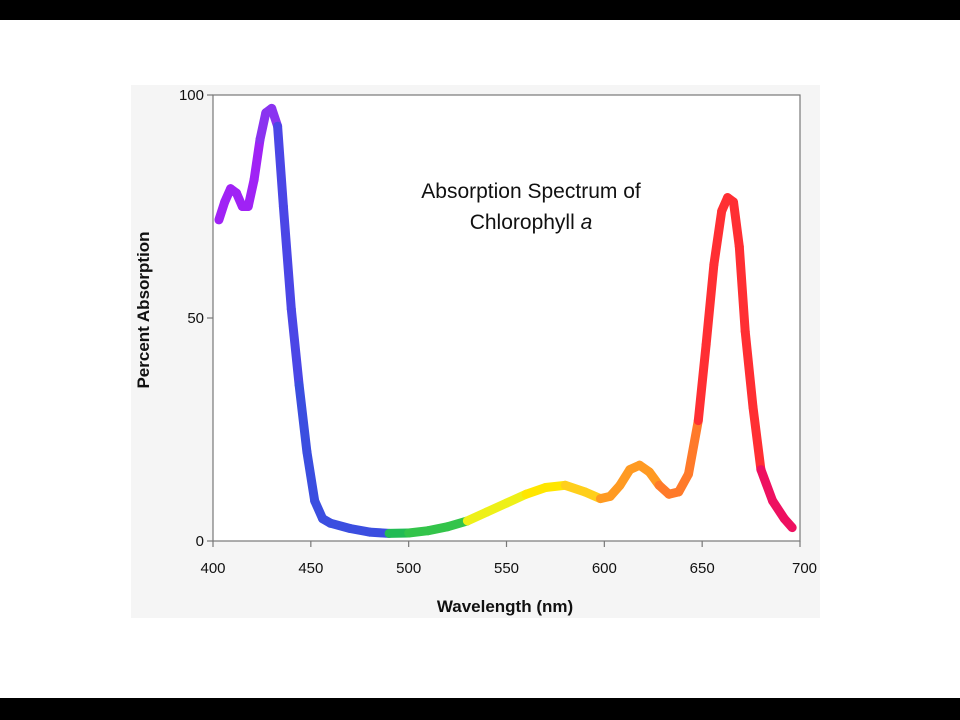 The height and width of the screenshot is (720, 960). Describe the element at coordinates (506, 568) in the screenshot. I see `x-tick-label: 550` at that location.